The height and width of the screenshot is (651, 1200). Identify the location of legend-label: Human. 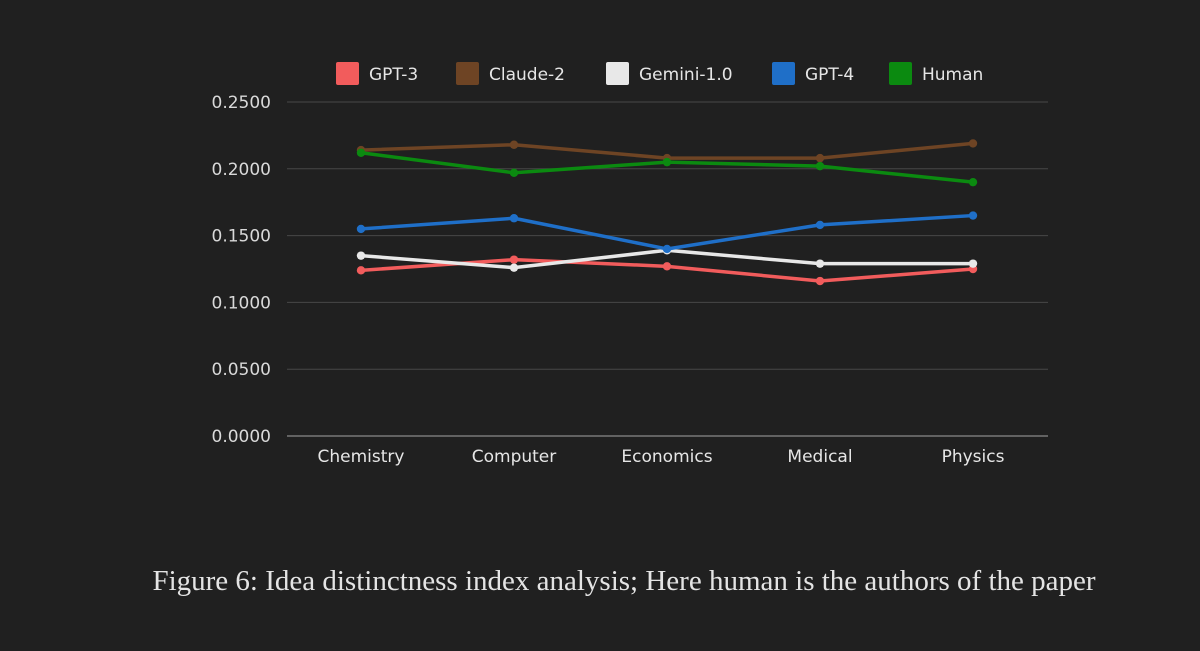
(952, 75).